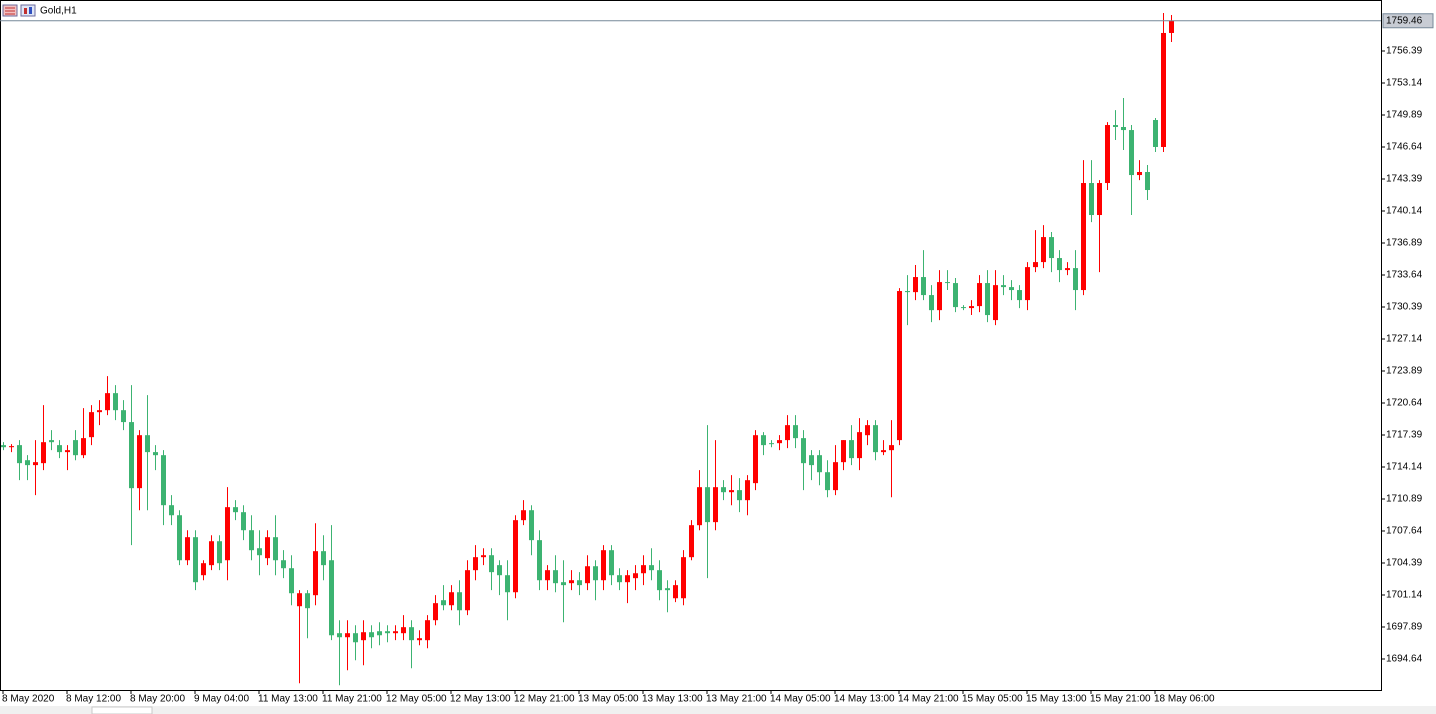 This screenshot has height=714, width=1436. What do you see at coordinates (1404, 371) in the screenshot?
I see `y-tick-label: 1723.89` at bounding box center [1404, 371].